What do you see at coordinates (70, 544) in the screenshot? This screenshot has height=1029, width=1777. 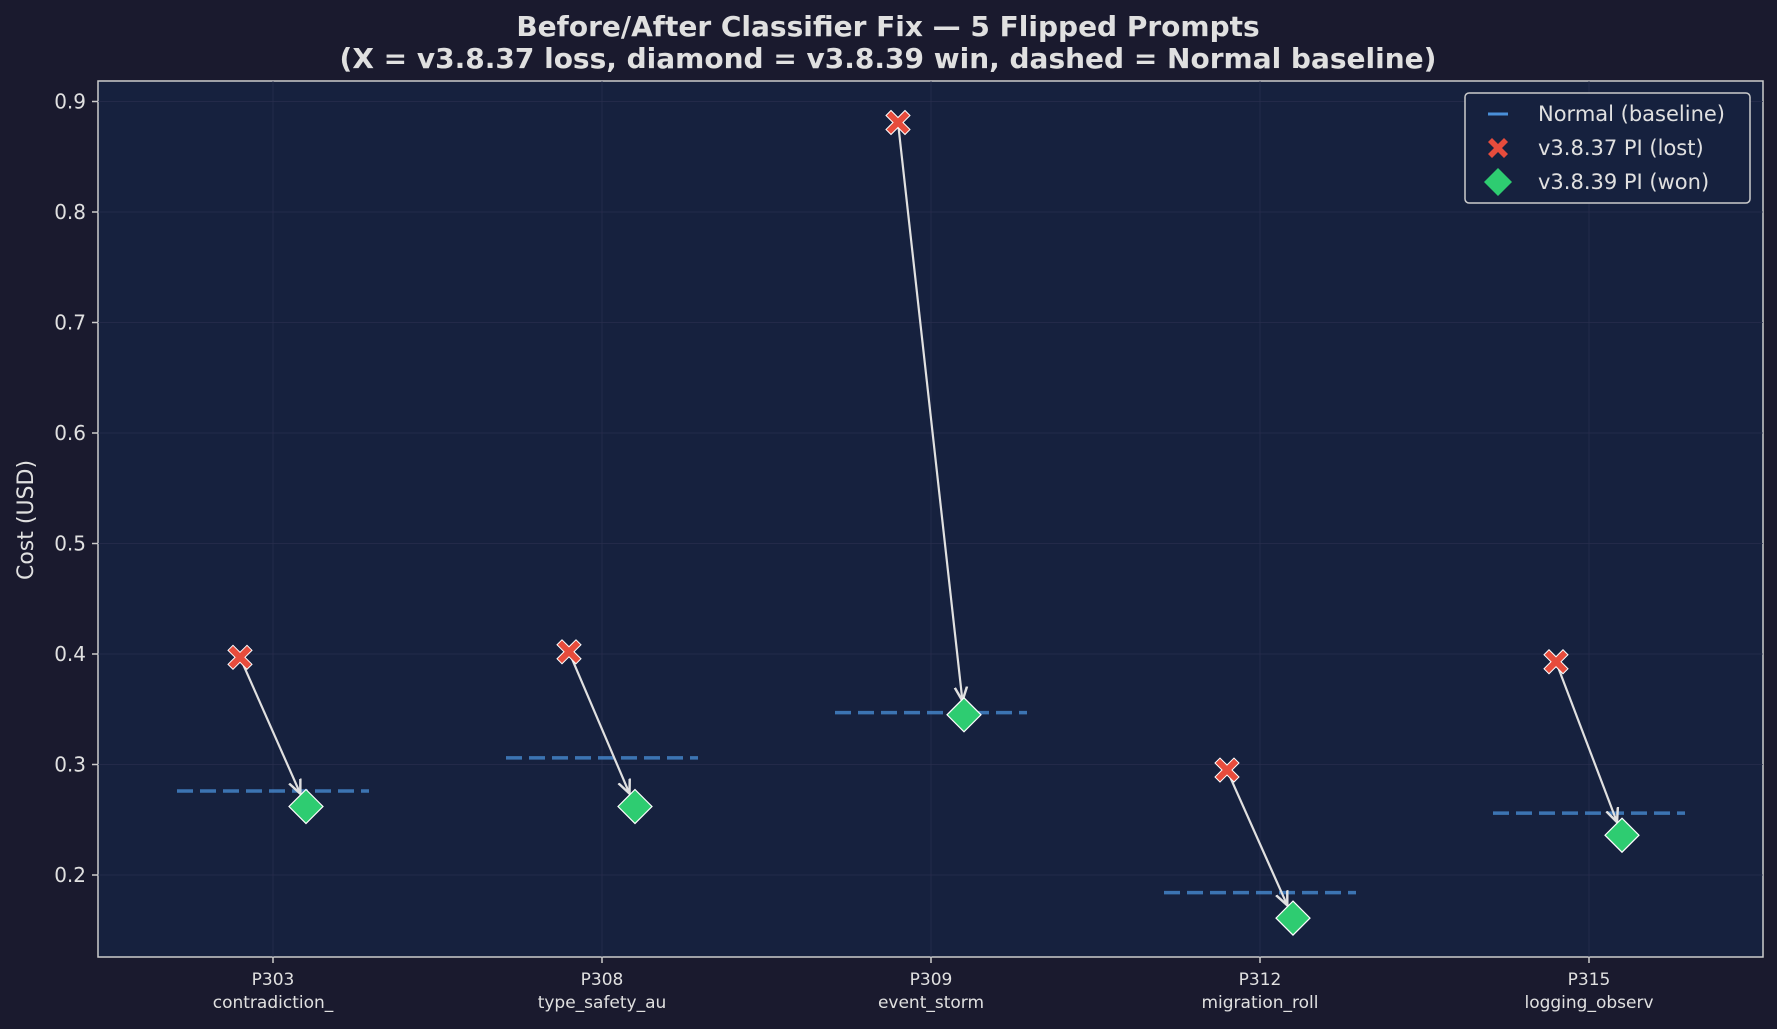 I see `y-tick-label: 0.5` at bounding box center [70, 544].